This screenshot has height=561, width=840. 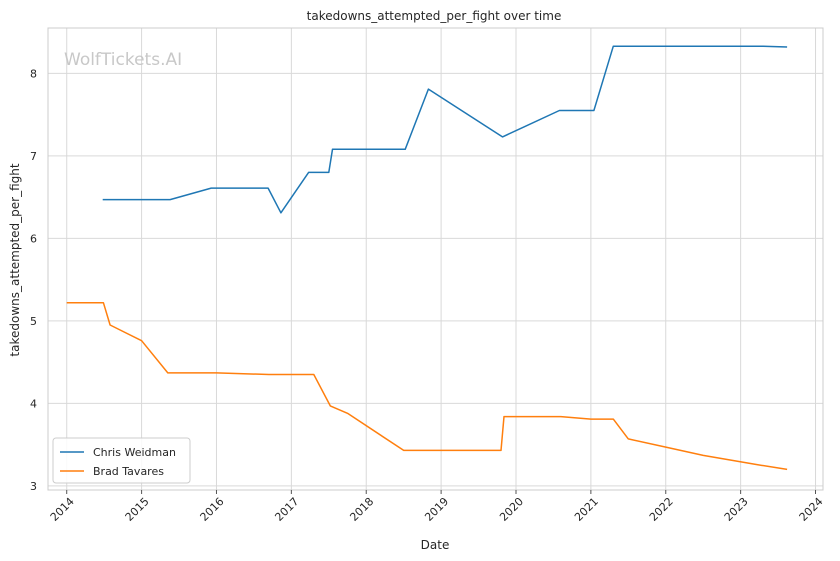 What do you see at coordinates (62, 509) in the screenshot?
I see `x-tick-label: 2014` at bounding box center [62, 509].